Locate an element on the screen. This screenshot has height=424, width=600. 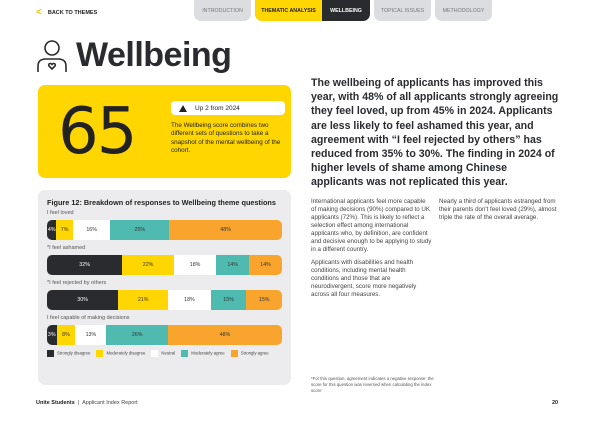
bar-segment: 7% is located at coordinates (64, 230).